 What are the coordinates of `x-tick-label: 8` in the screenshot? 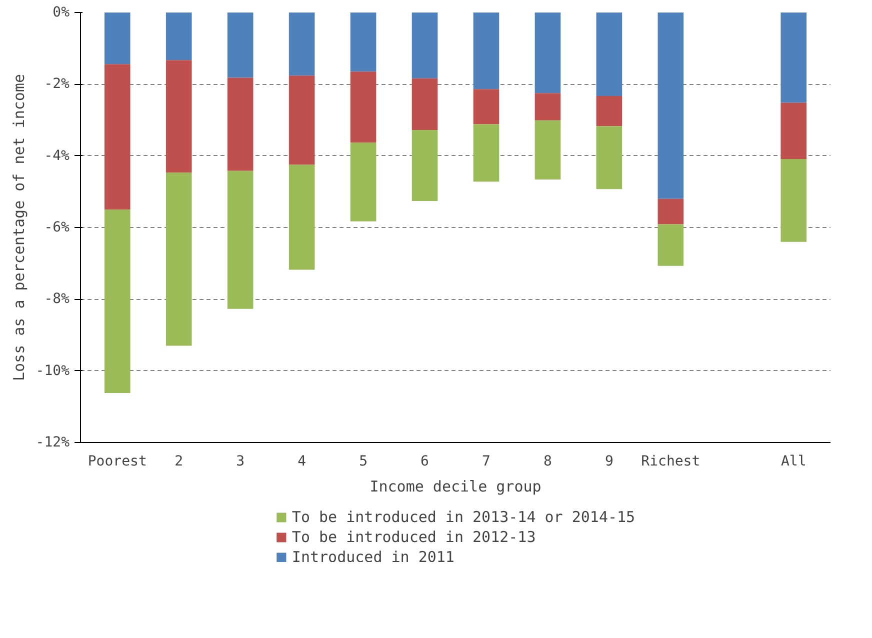 It's located at (548, 462).